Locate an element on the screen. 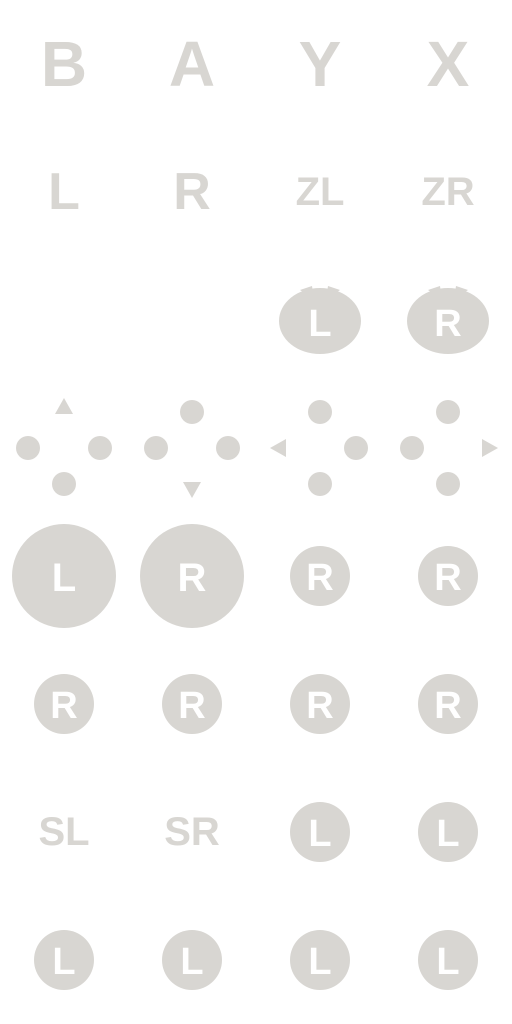 This screenshot has width=512, height=1024. right-stick-large-letter: R is located at coordinates (192, 578).